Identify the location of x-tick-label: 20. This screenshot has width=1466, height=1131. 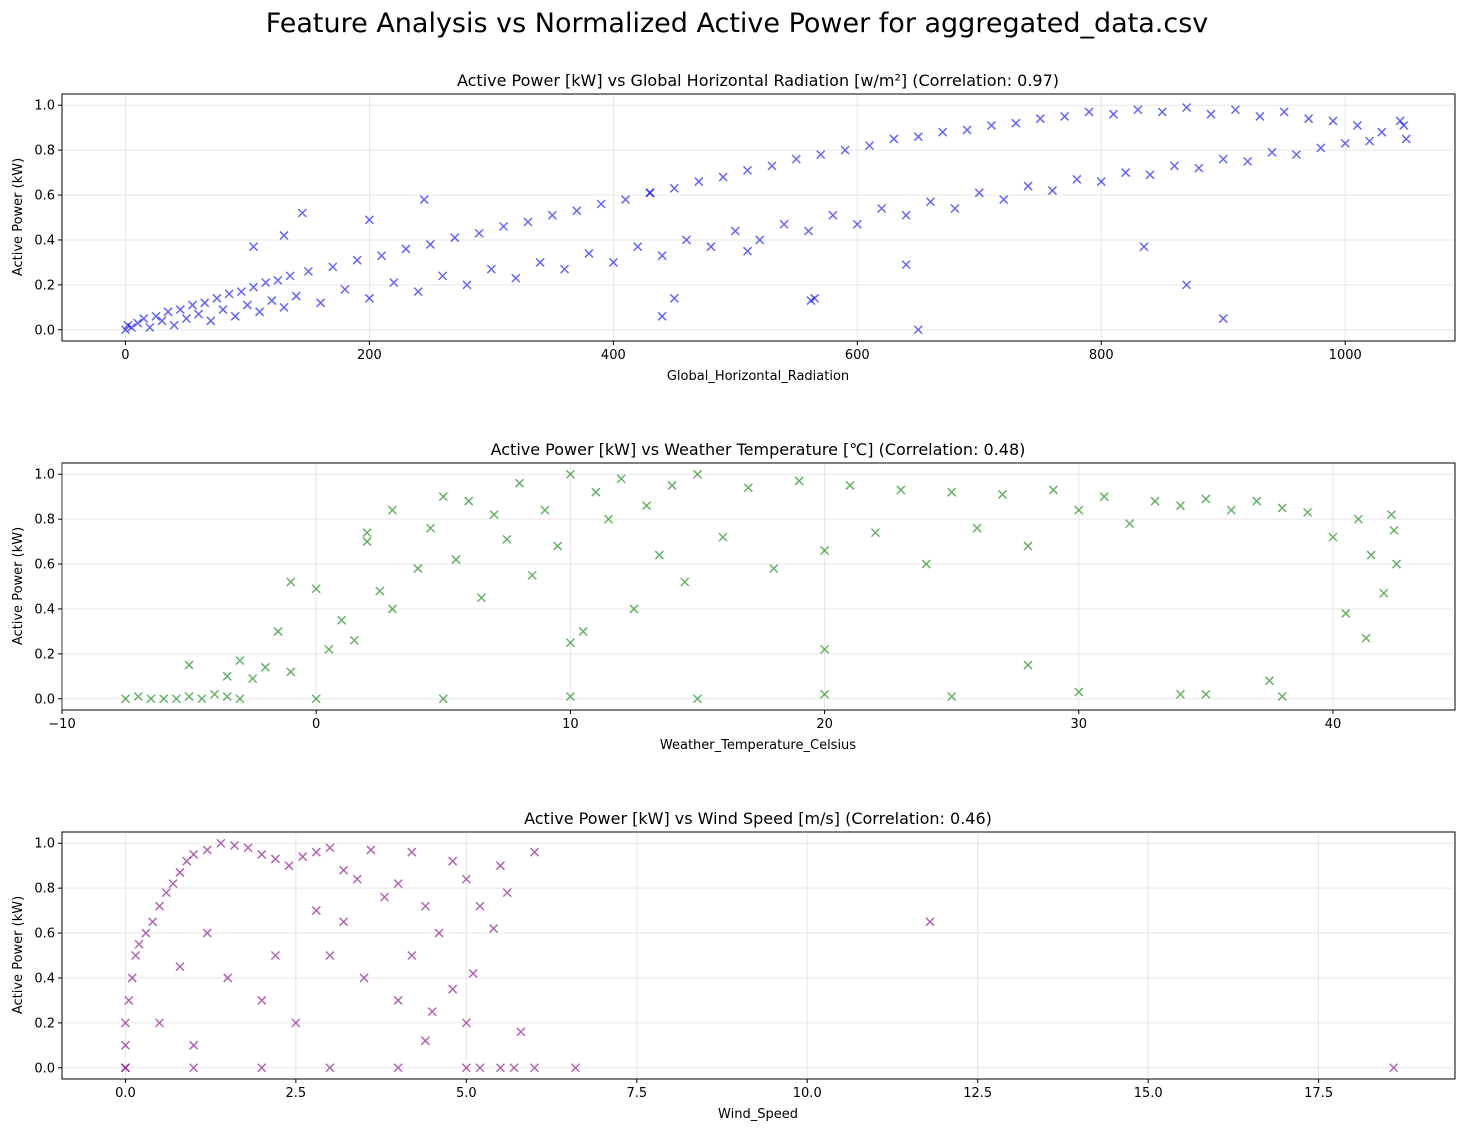
(824, 724).